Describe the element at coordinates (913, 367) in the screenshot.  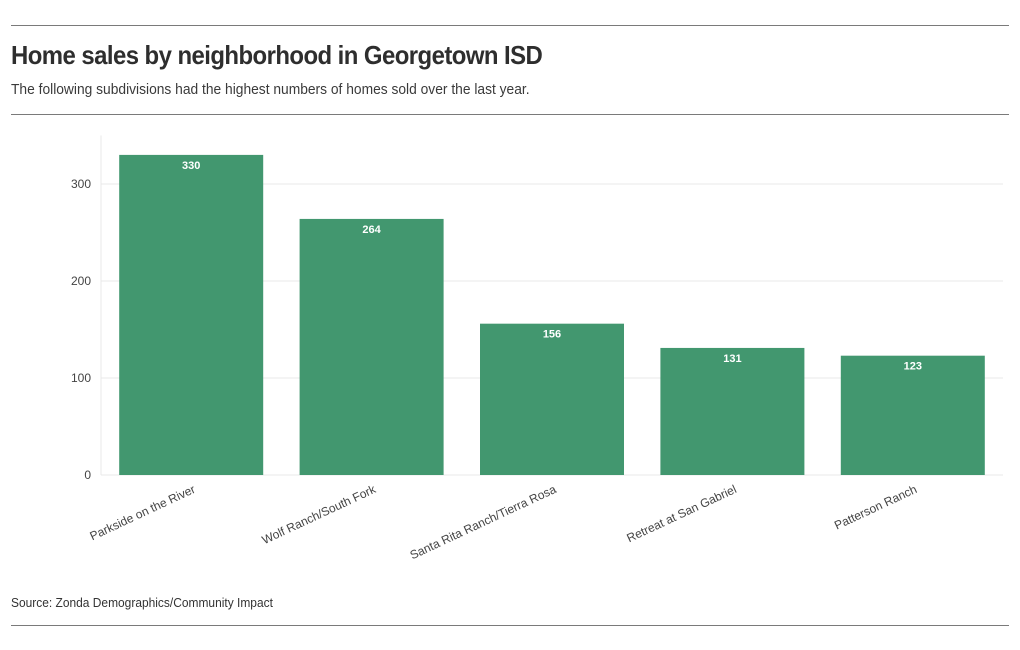
I see `bar-value-label: 123` at that location.